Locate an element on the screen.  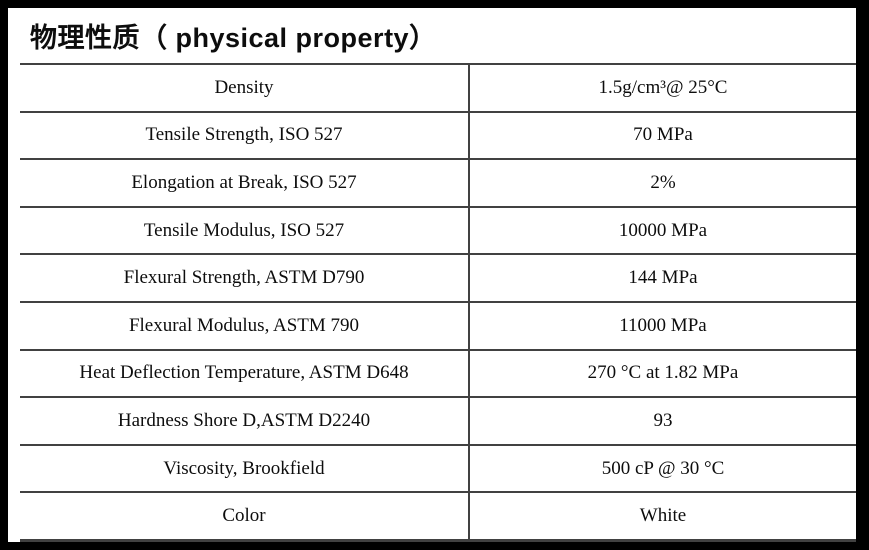
table-row: Viscosity, Brookfield 500 cP @ 30 °C is located at coordinates (438, 469).